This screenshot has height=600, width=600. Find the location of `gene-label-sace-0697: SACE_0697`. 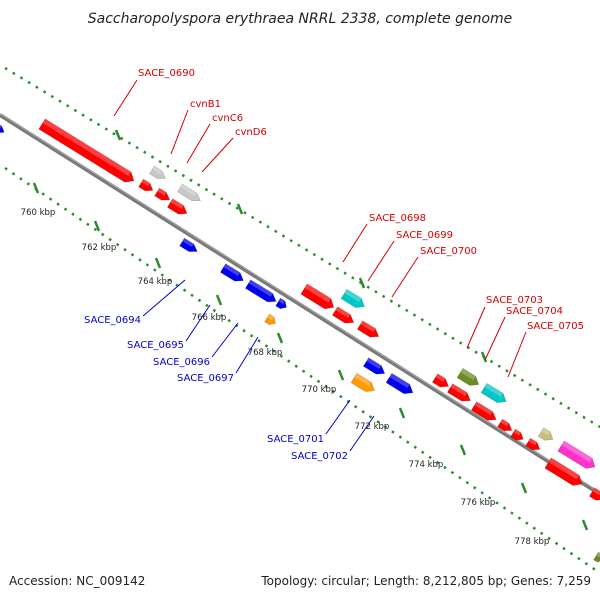

gene-label-sace-0697: SACE_0697 is located at coordinates (205, 378).